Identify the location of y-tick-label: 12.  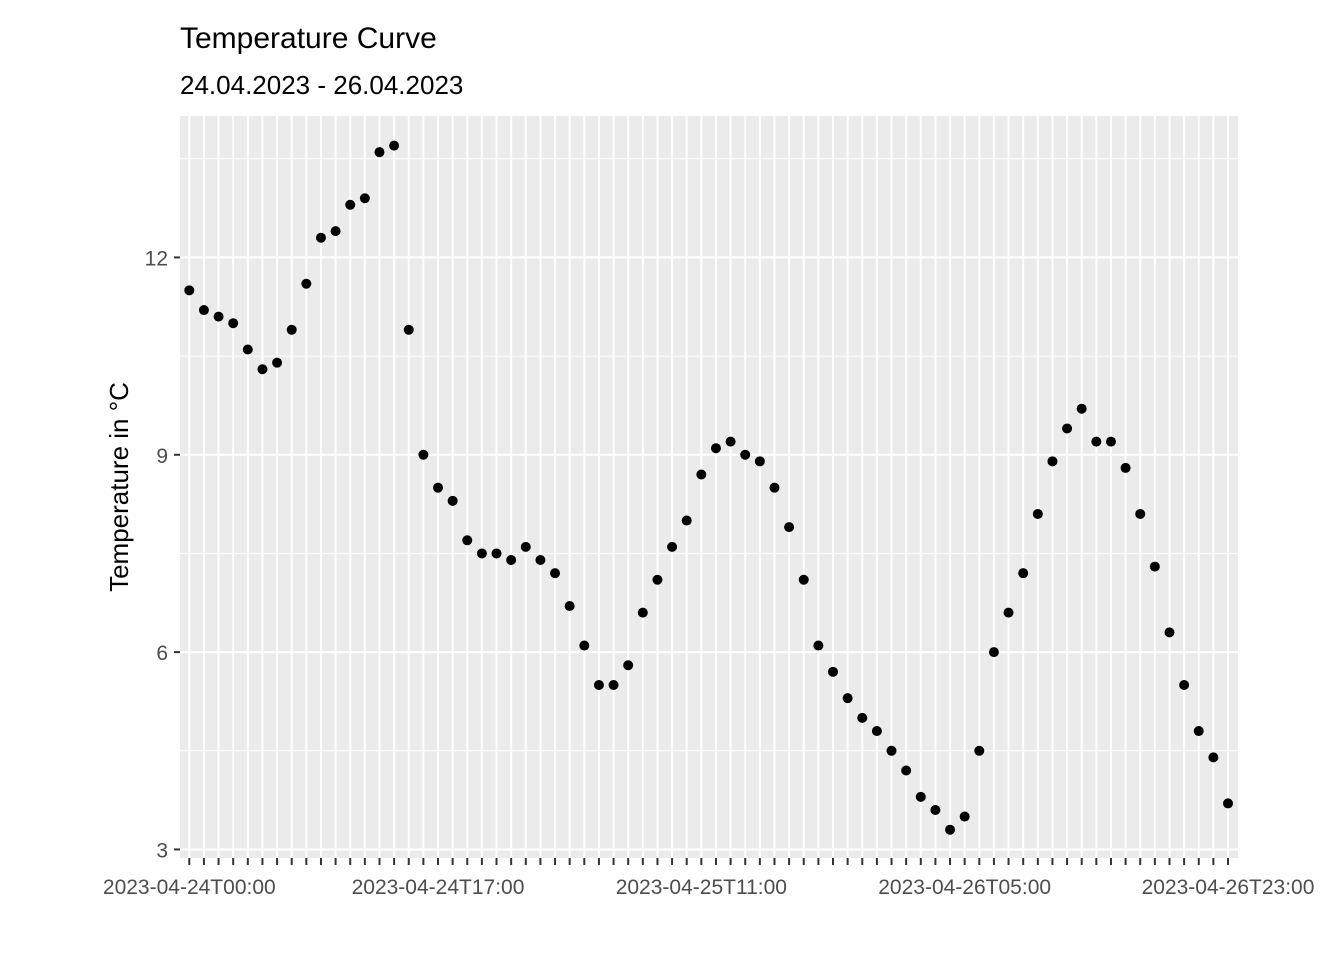
(156, 258).